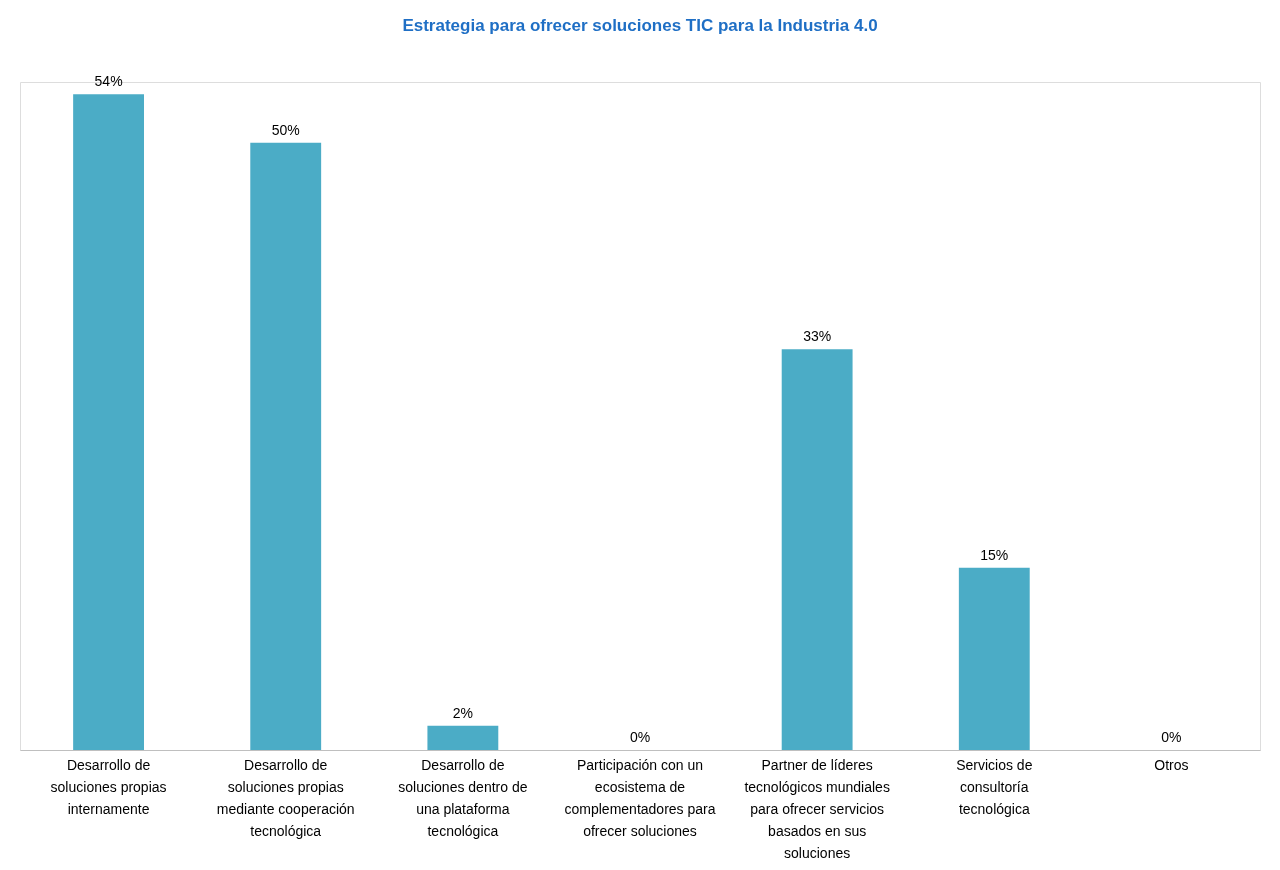 Image resolution: width=1280 pixels, height=870 pixels. What do you see at coordinates (640, 797) in the screenshot?
I see `x-tick-label: Participación con un ecosistema de complementadores para ofrecer soluciones` at bounding box center [640, 797].